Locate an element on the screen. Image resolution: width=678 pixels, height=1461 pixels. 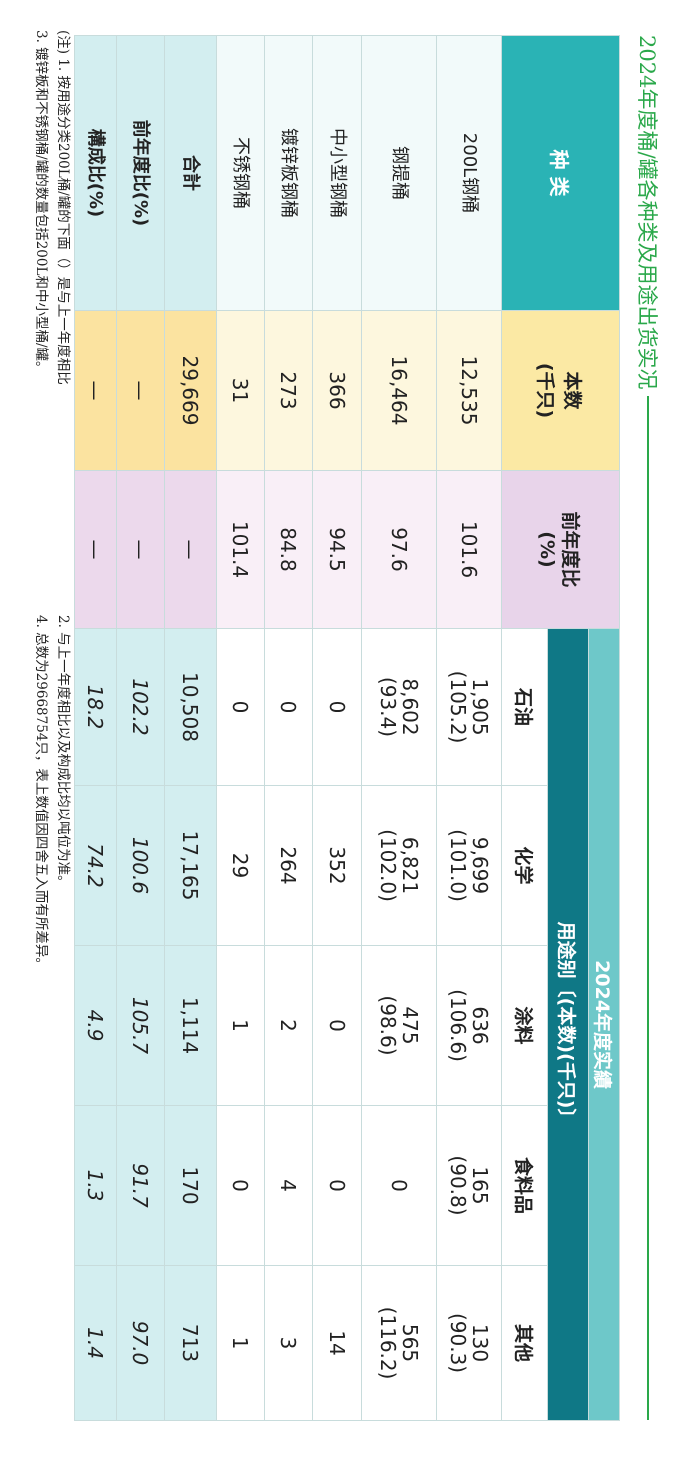
table-cell: 4 is located at coordinates (288, 1185).